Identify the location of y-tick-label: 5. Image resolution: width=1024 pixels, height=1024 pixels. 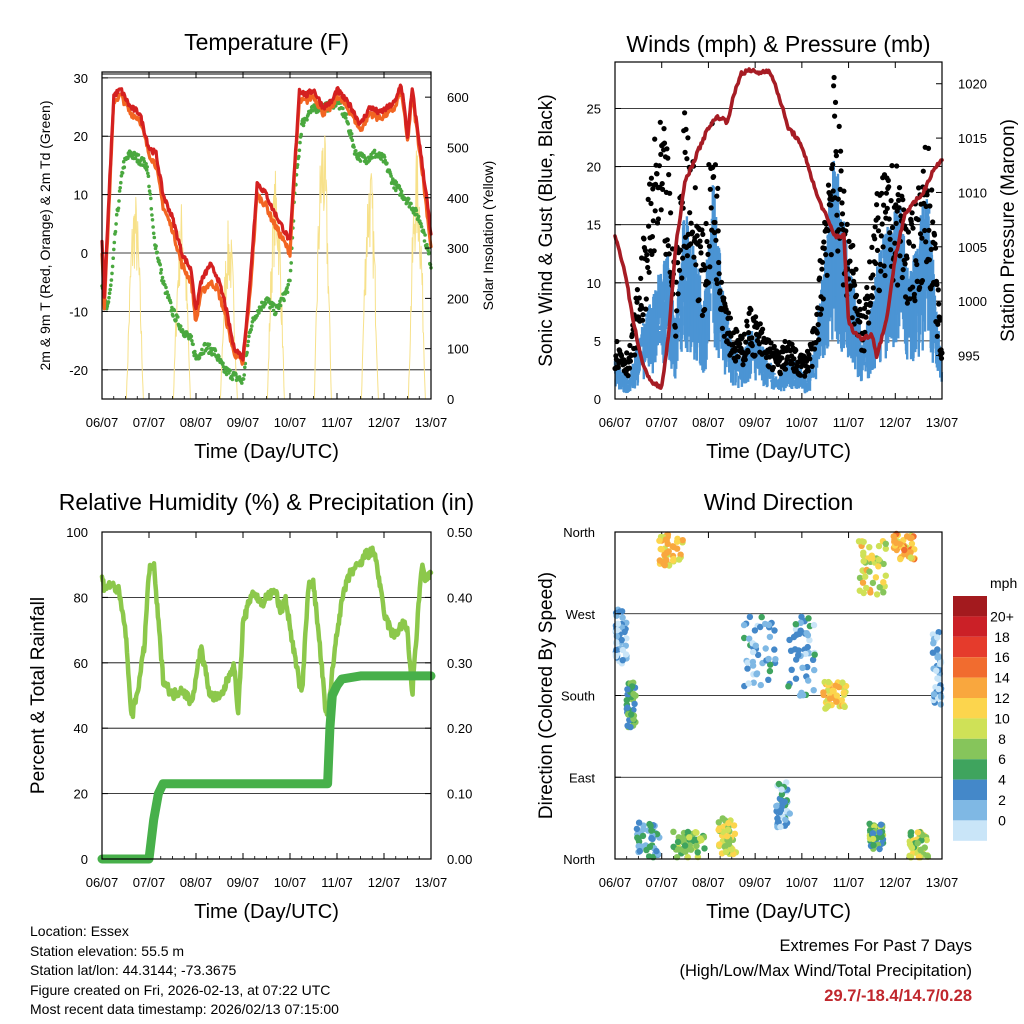
(597, 341).